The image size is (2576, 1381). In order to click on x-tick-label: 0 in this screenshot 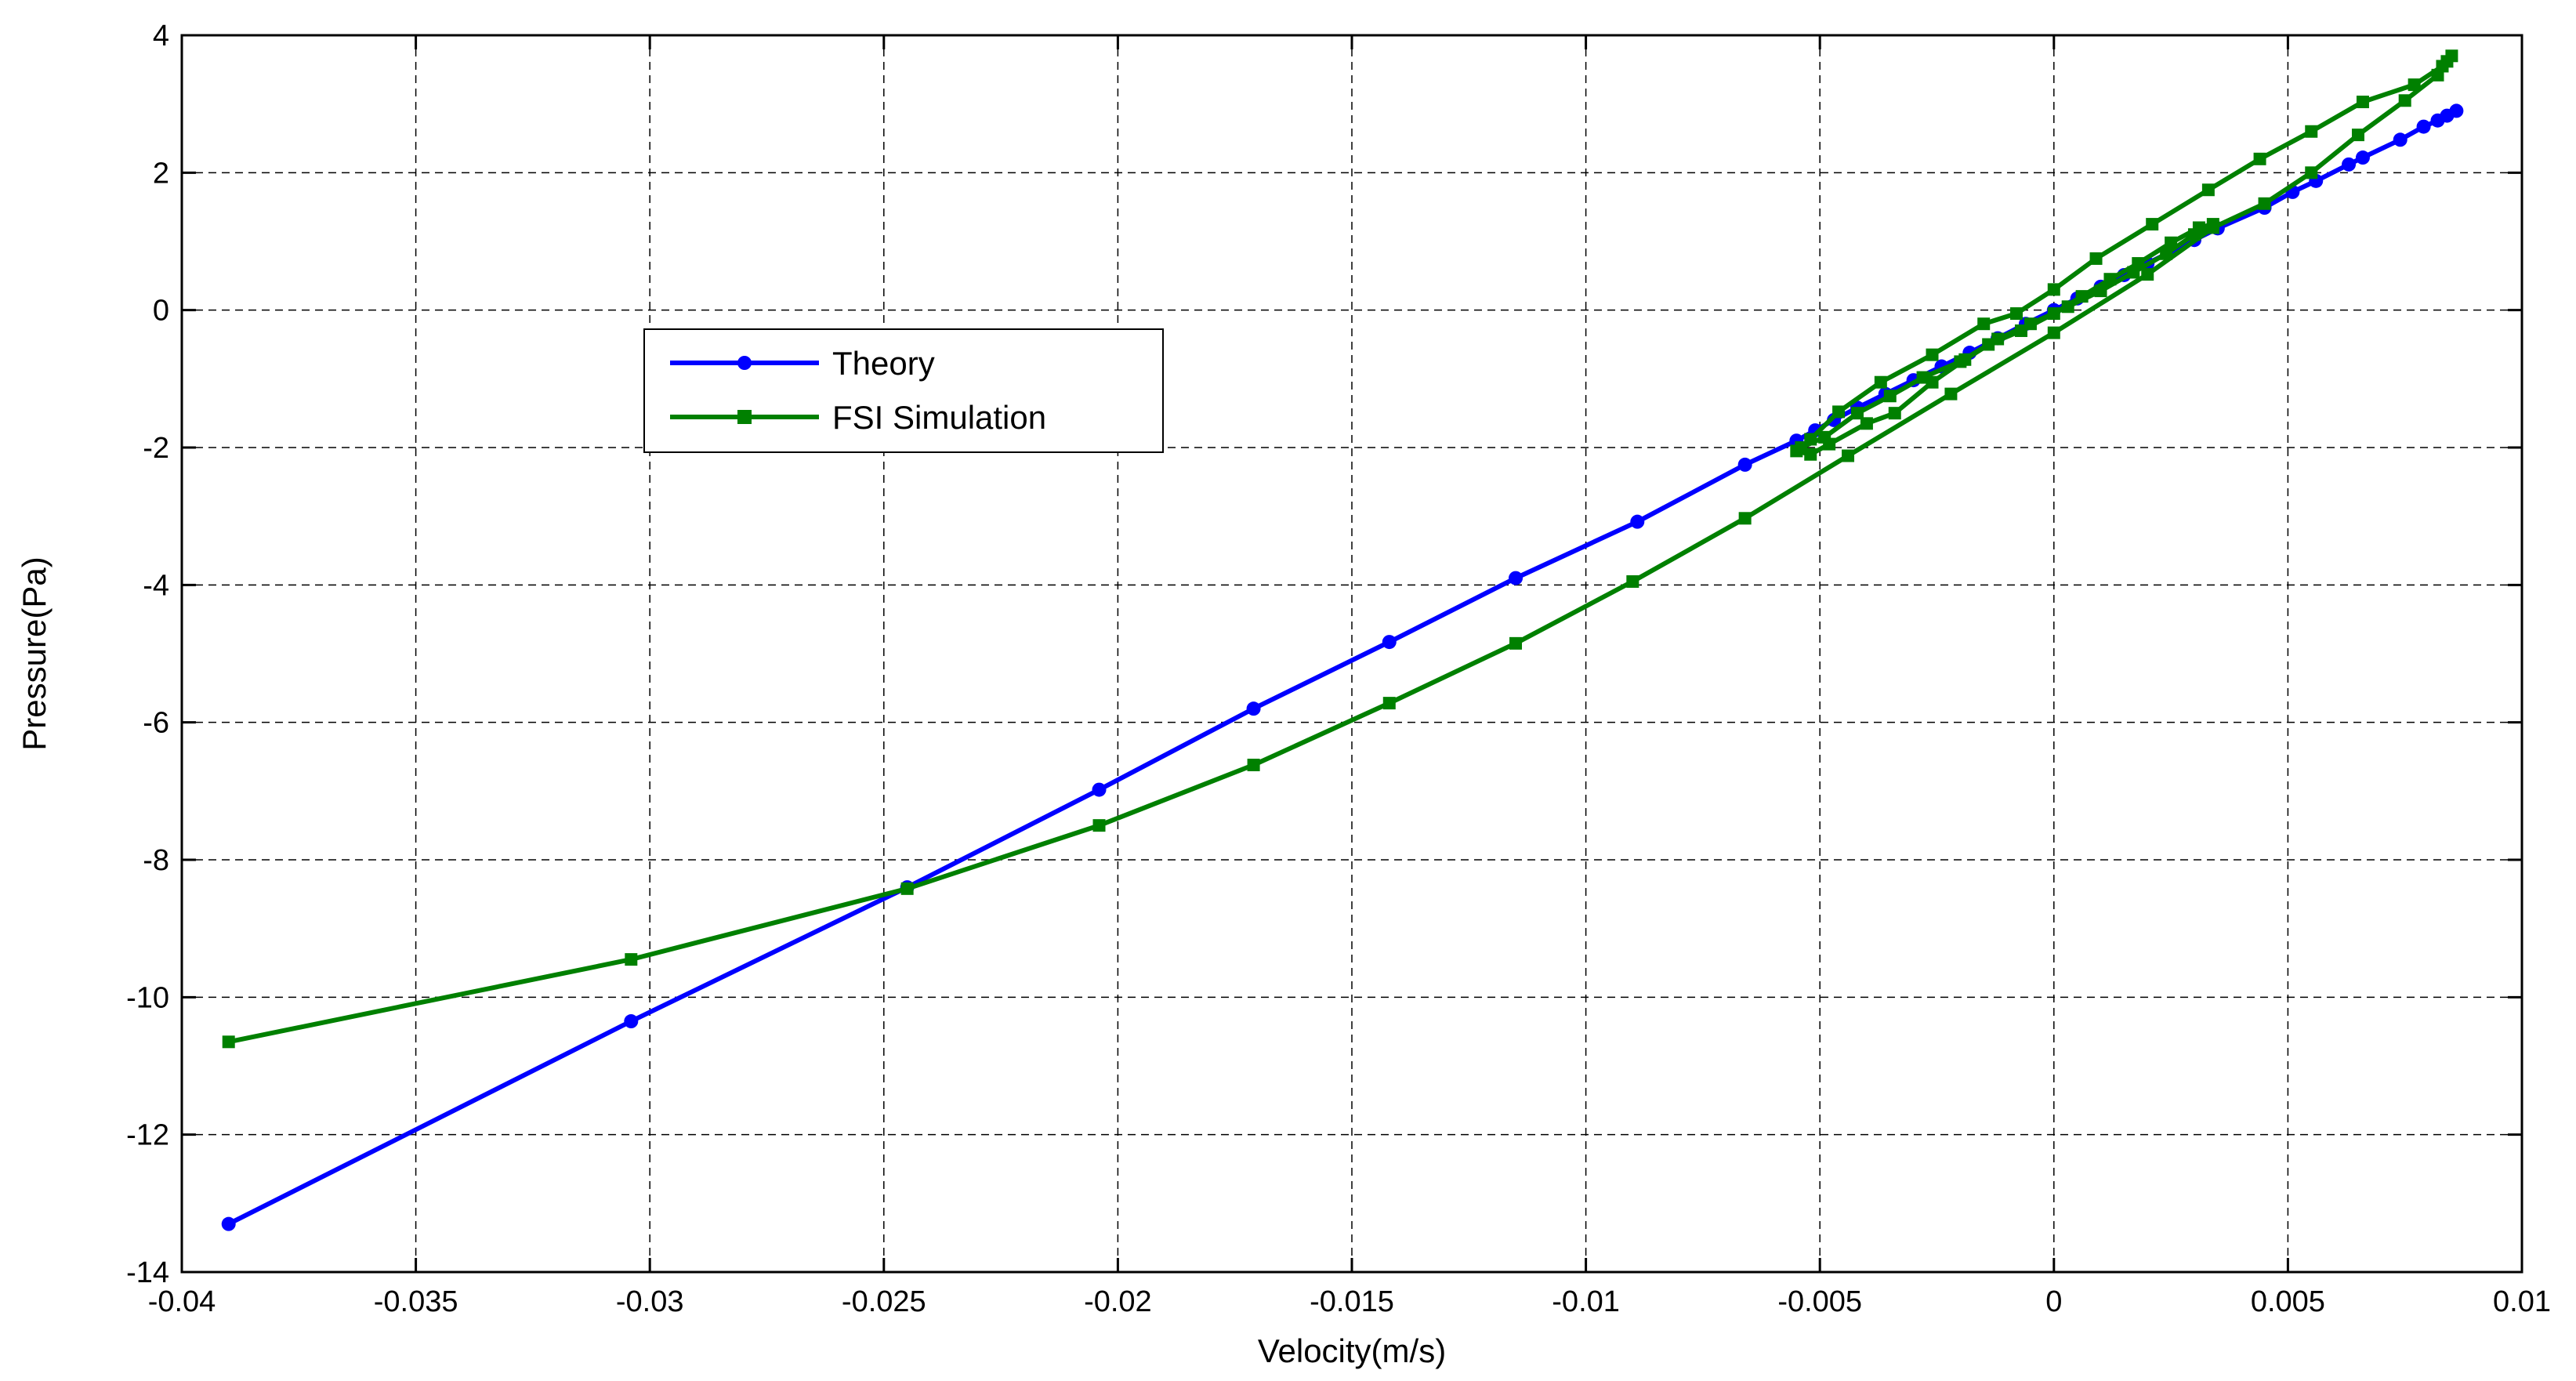, I will do `click(2053, 1301)`.